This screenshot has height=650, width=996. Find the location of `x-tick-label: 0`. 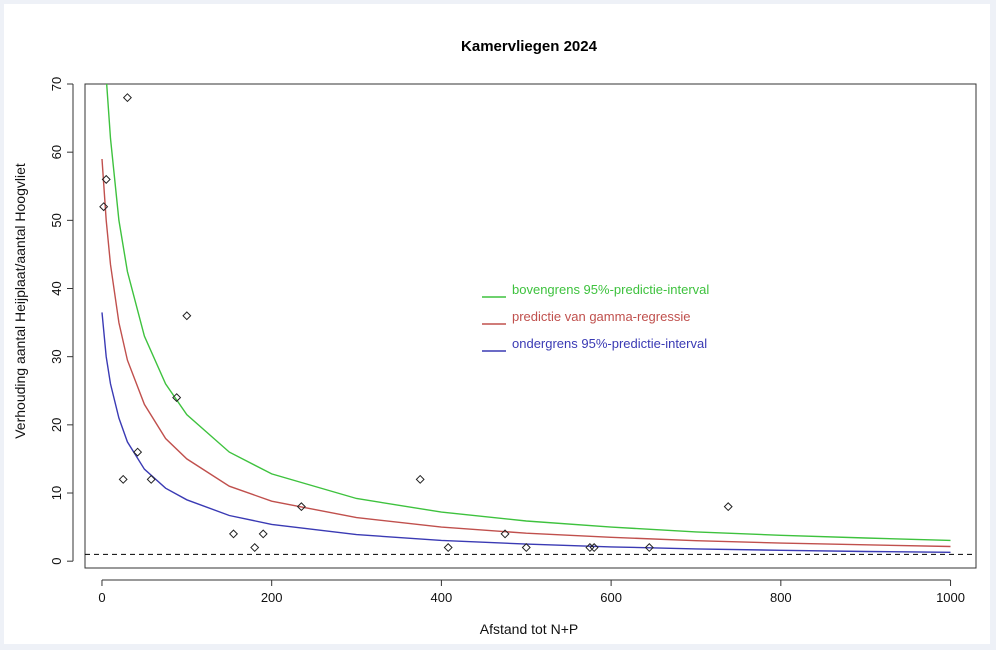

x-tick-label: 0 is located at coordinates (101, 597).